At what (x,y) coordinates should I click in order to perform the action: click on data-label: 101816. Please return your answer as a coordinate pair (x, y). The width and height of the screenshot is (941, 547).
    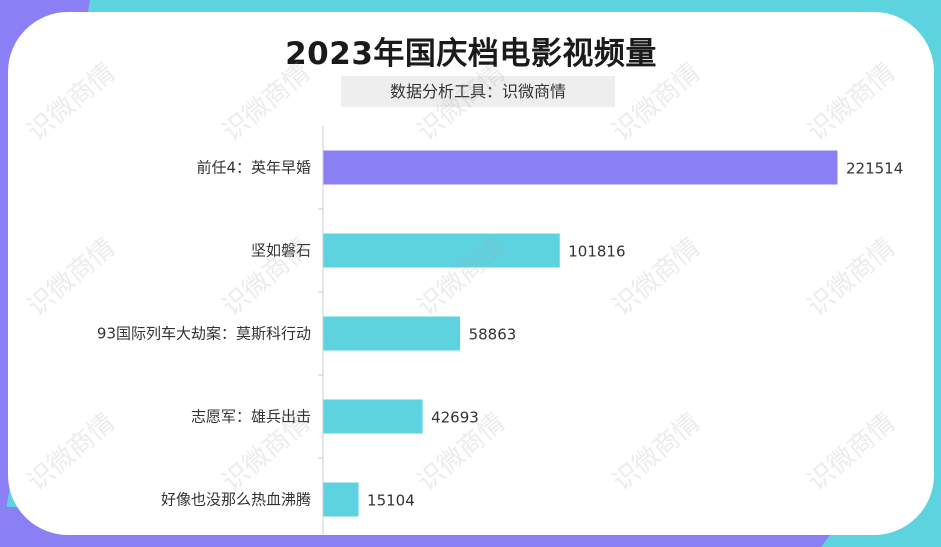
    Looking at the image, I should click on (596, 252).